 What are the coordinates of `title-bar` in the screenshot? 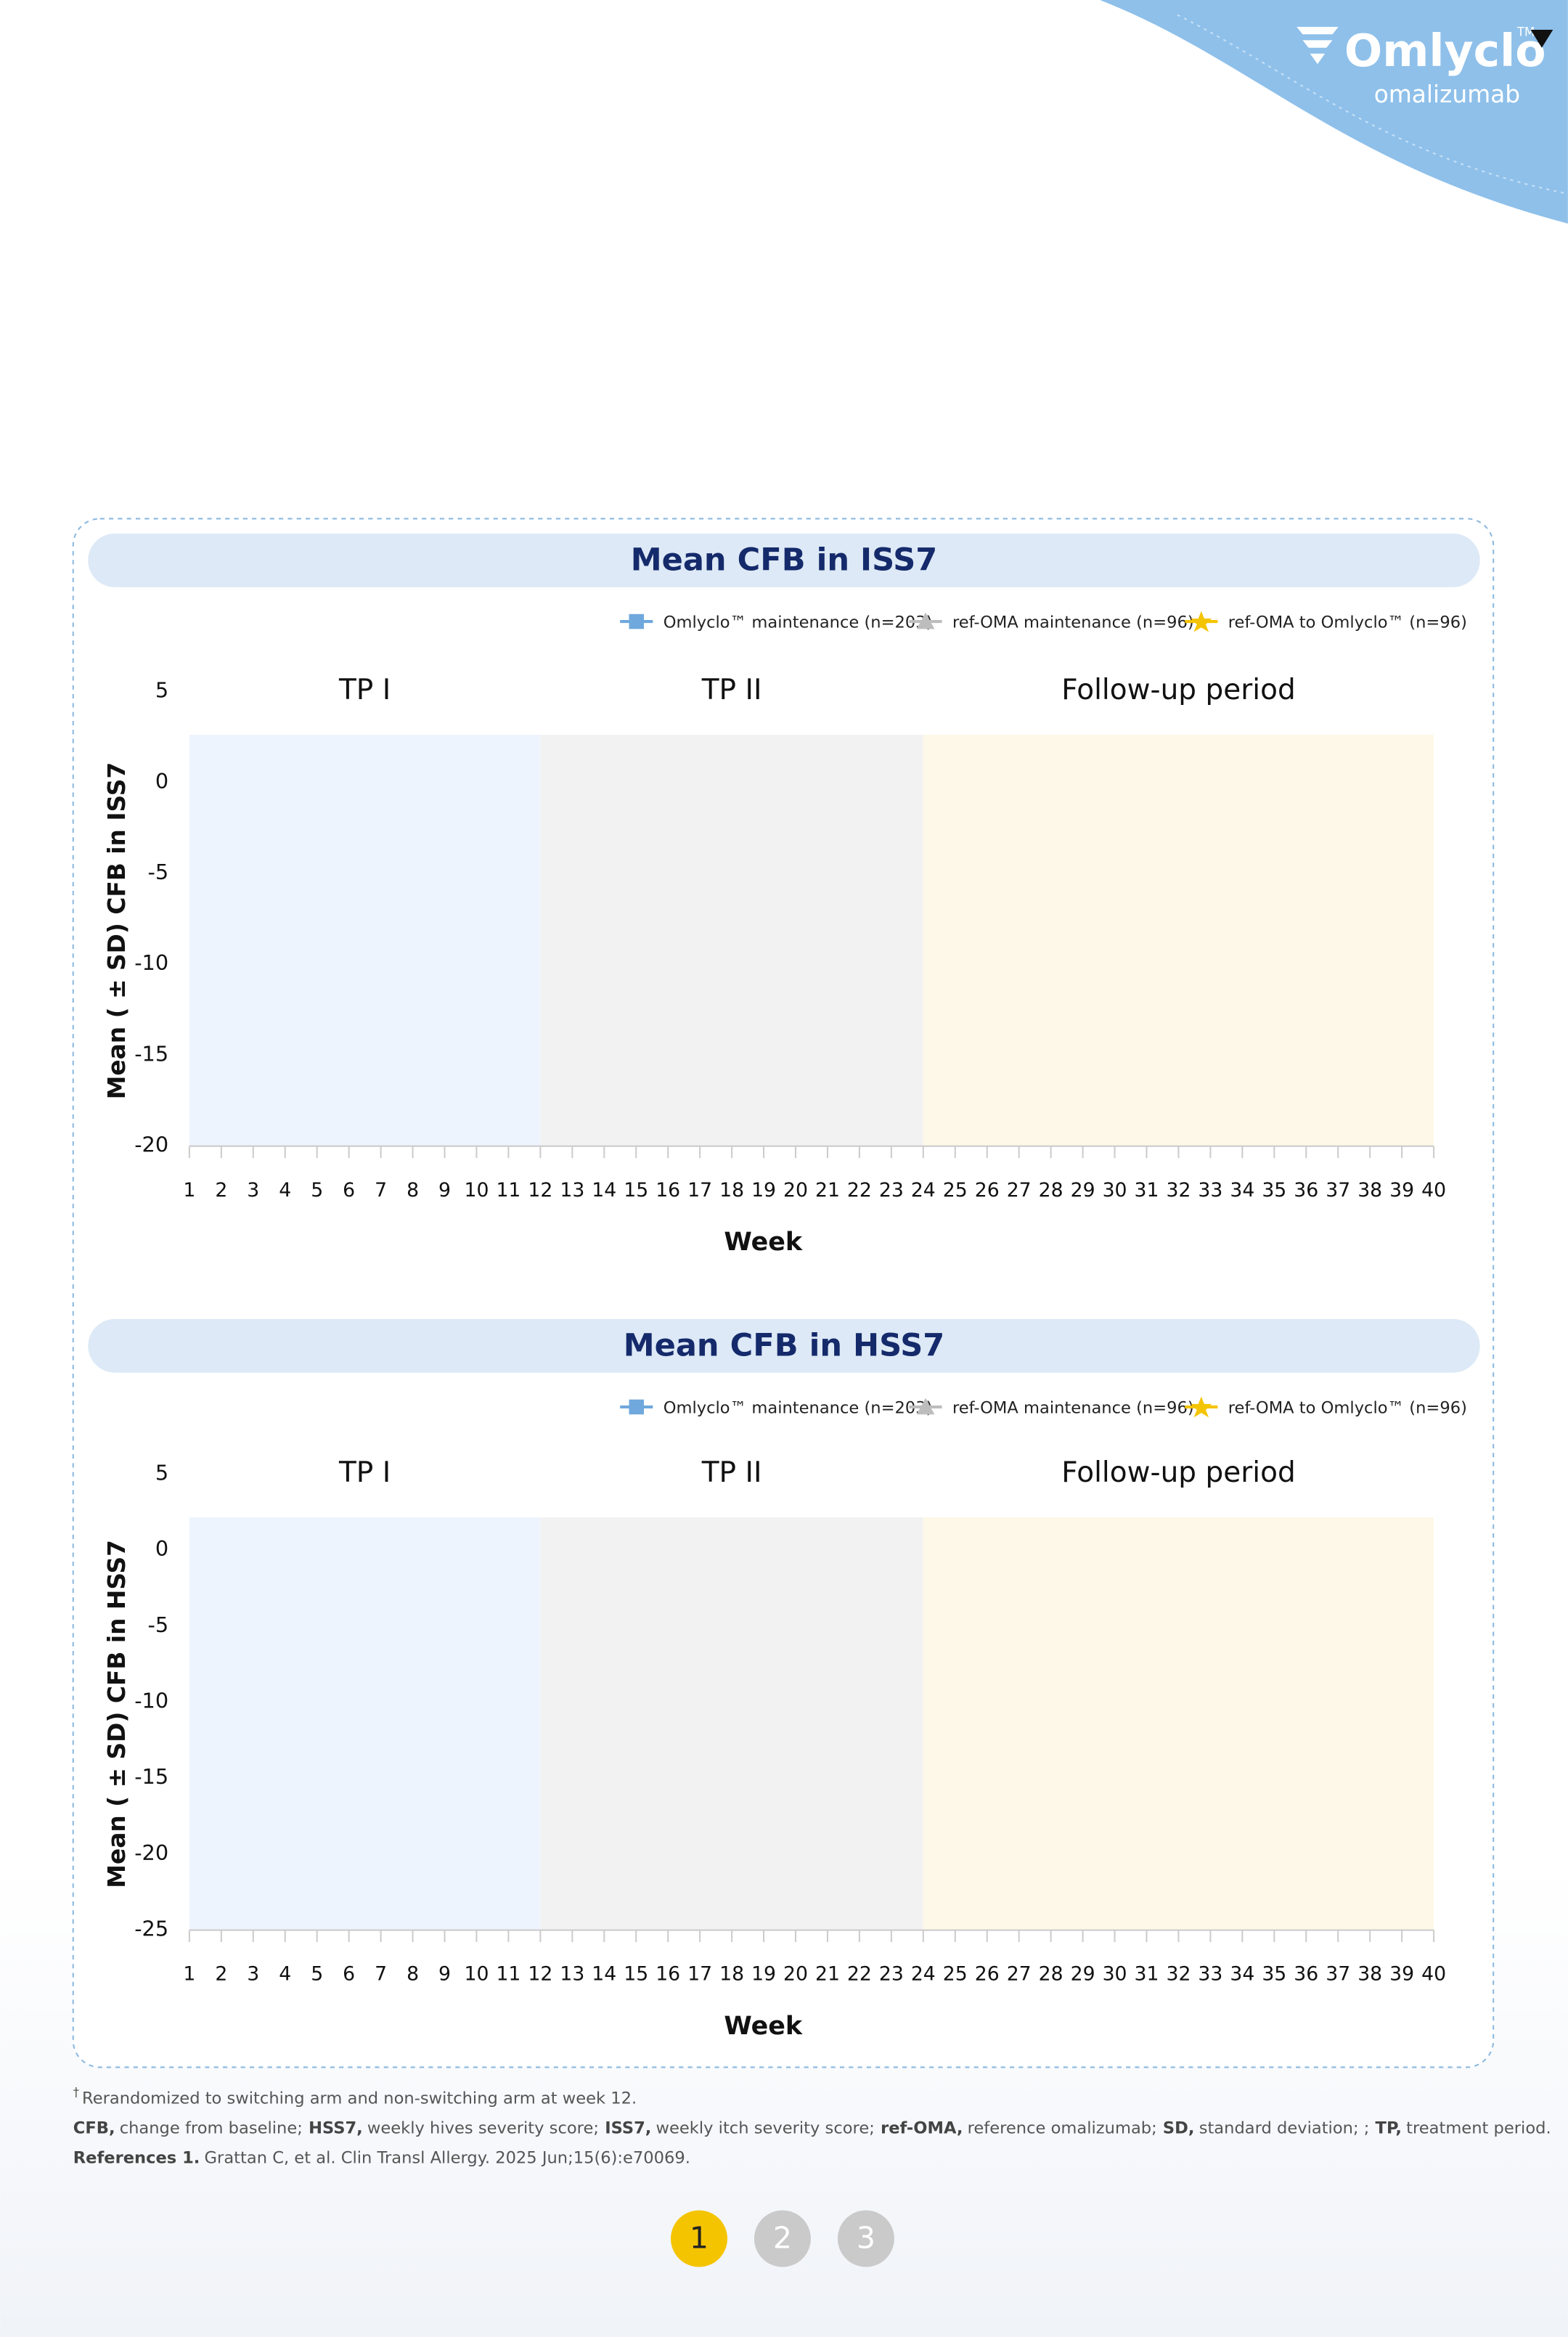 It's located at (784, 560).